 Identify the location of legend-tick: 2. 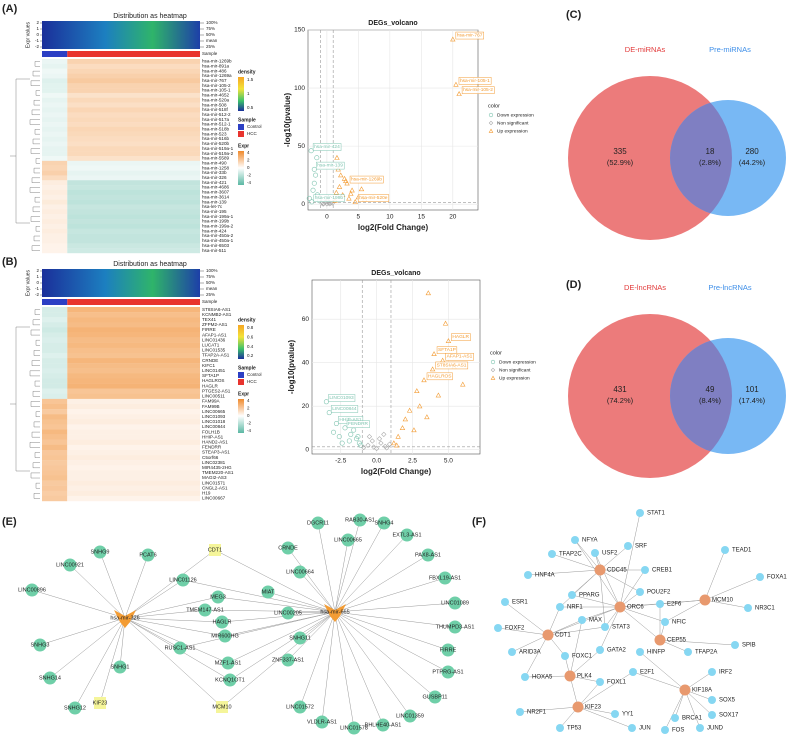
(248, 160).